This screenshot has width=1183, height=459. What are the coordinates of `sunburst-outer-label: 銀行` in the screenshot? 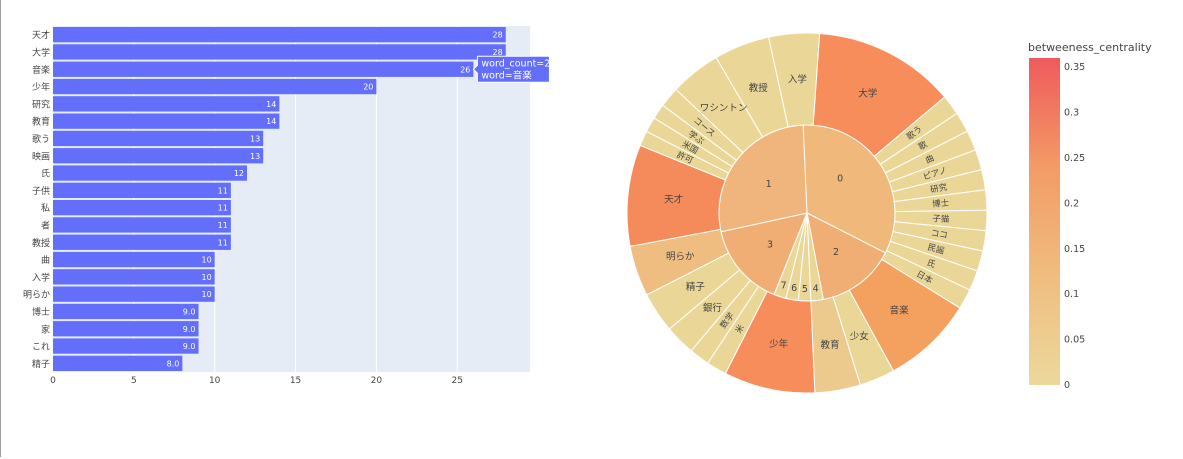 It's located at (713, 308).